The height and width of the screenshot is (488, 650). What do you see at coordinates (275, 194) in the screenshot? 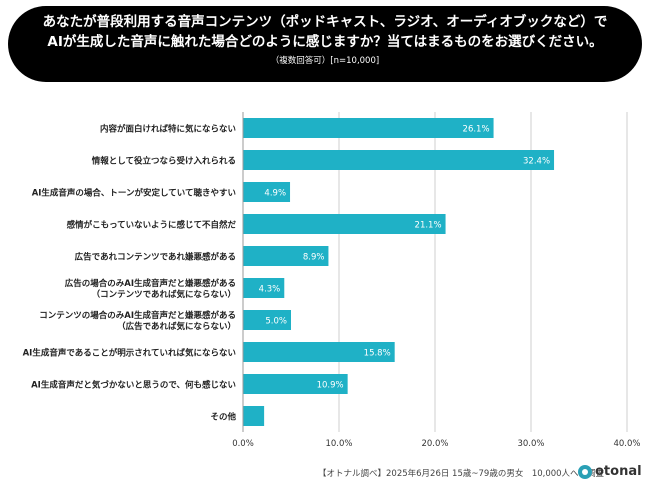
I see `bar-value-label: 4.9%` at bounding box center [275, 194].